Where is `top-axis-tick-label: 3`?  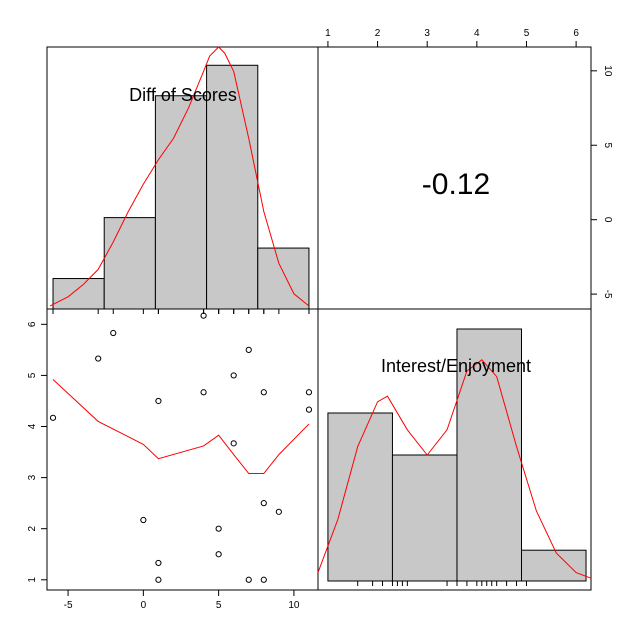
top-axis-tick-label: 3 is located at coordinates (427, 33).